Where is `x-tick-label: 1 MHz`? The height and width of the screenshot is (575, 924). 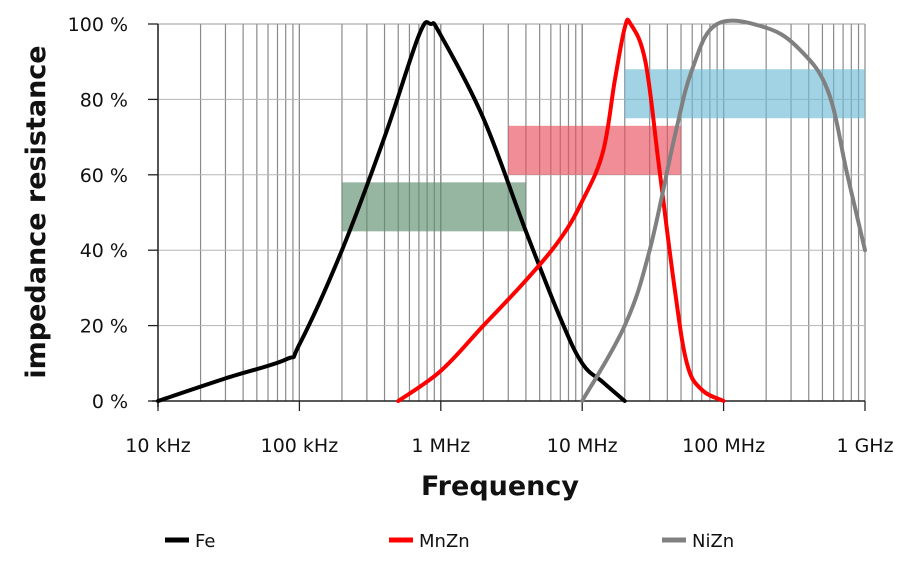 x-tick-label: 1 MHz is located at coordinates (440, 446).